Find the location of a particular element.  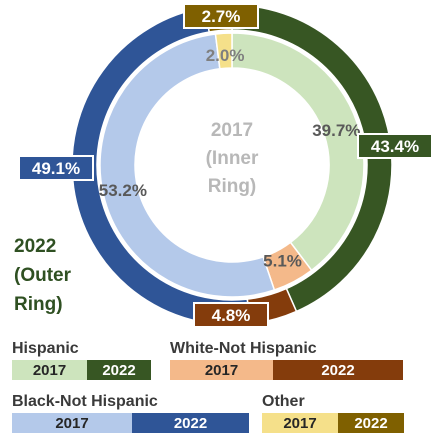

inner-ring-slice-other is located at coordinates (223, 51).